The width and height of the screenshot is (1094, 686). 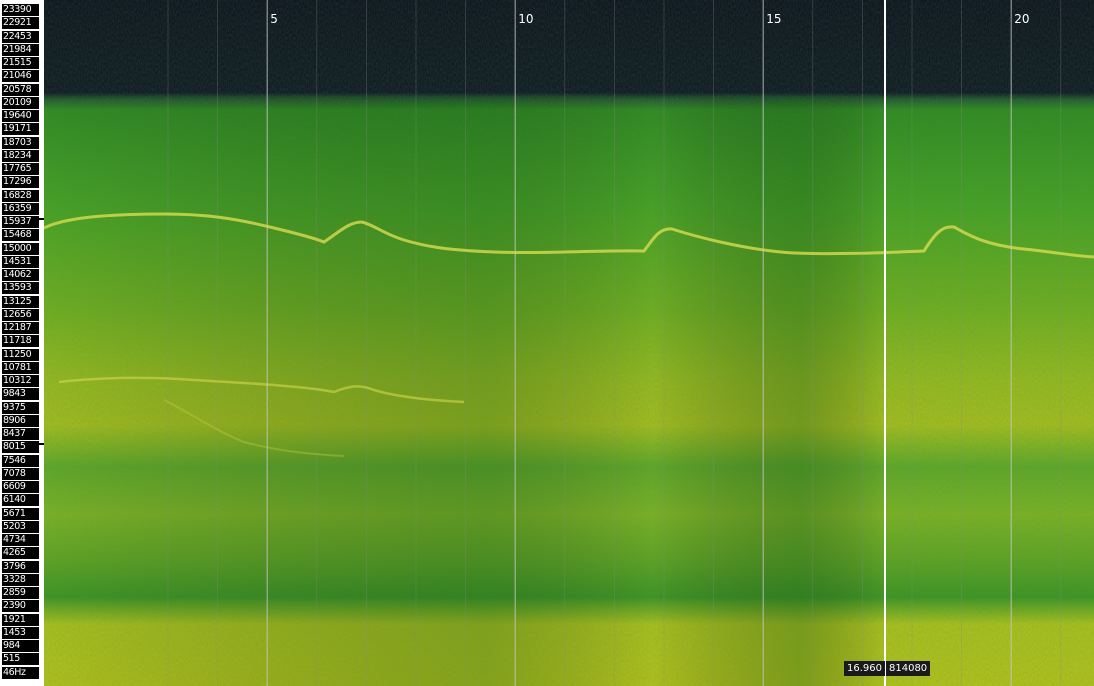 What do you see at coordinates (20, 182) in the screenshot?
I see `frequency-label: 17296` at bounding box center [20, 182].